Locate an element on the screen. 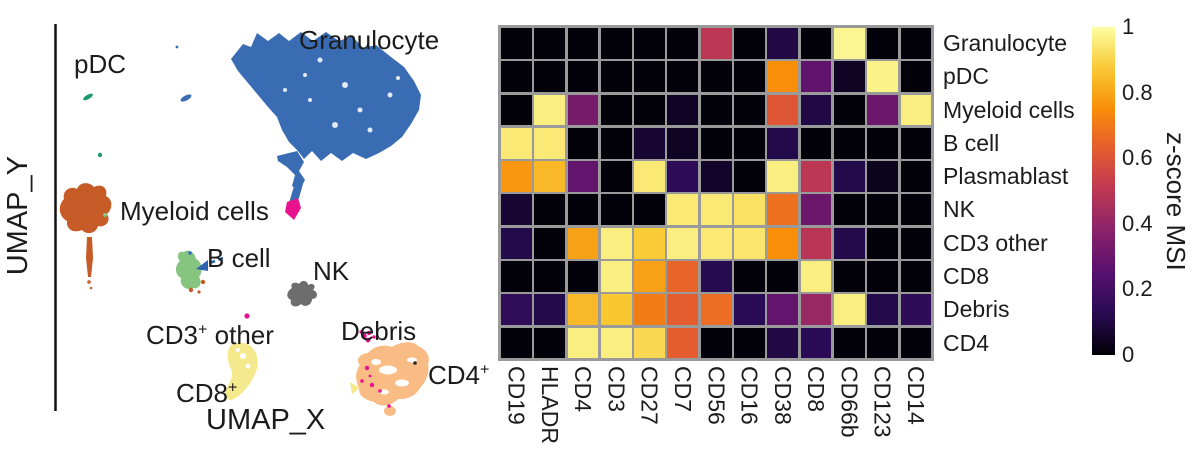  heatmap-col-label: HLADR is located at coordinates (549, 405).